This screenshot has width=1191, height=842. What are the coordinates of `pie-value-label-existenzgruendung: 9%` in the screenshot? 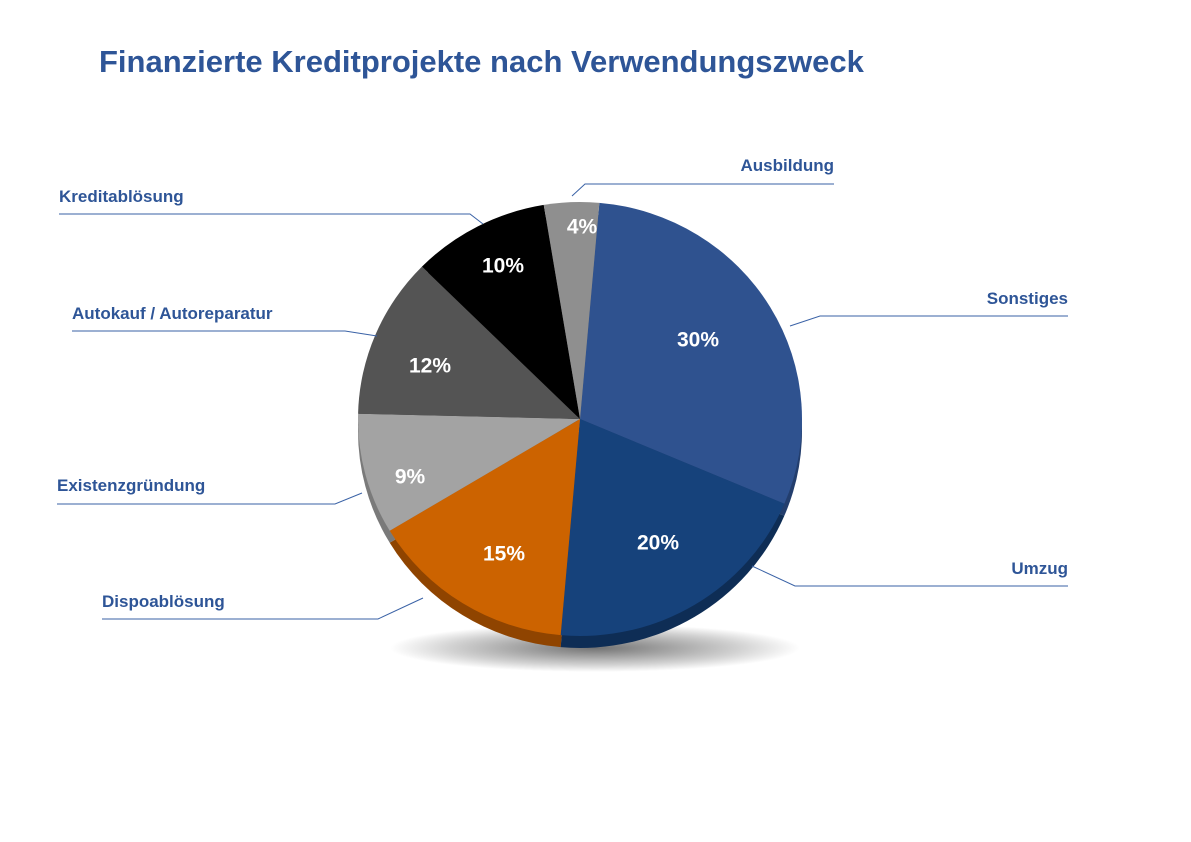 It's located at (410, 477).